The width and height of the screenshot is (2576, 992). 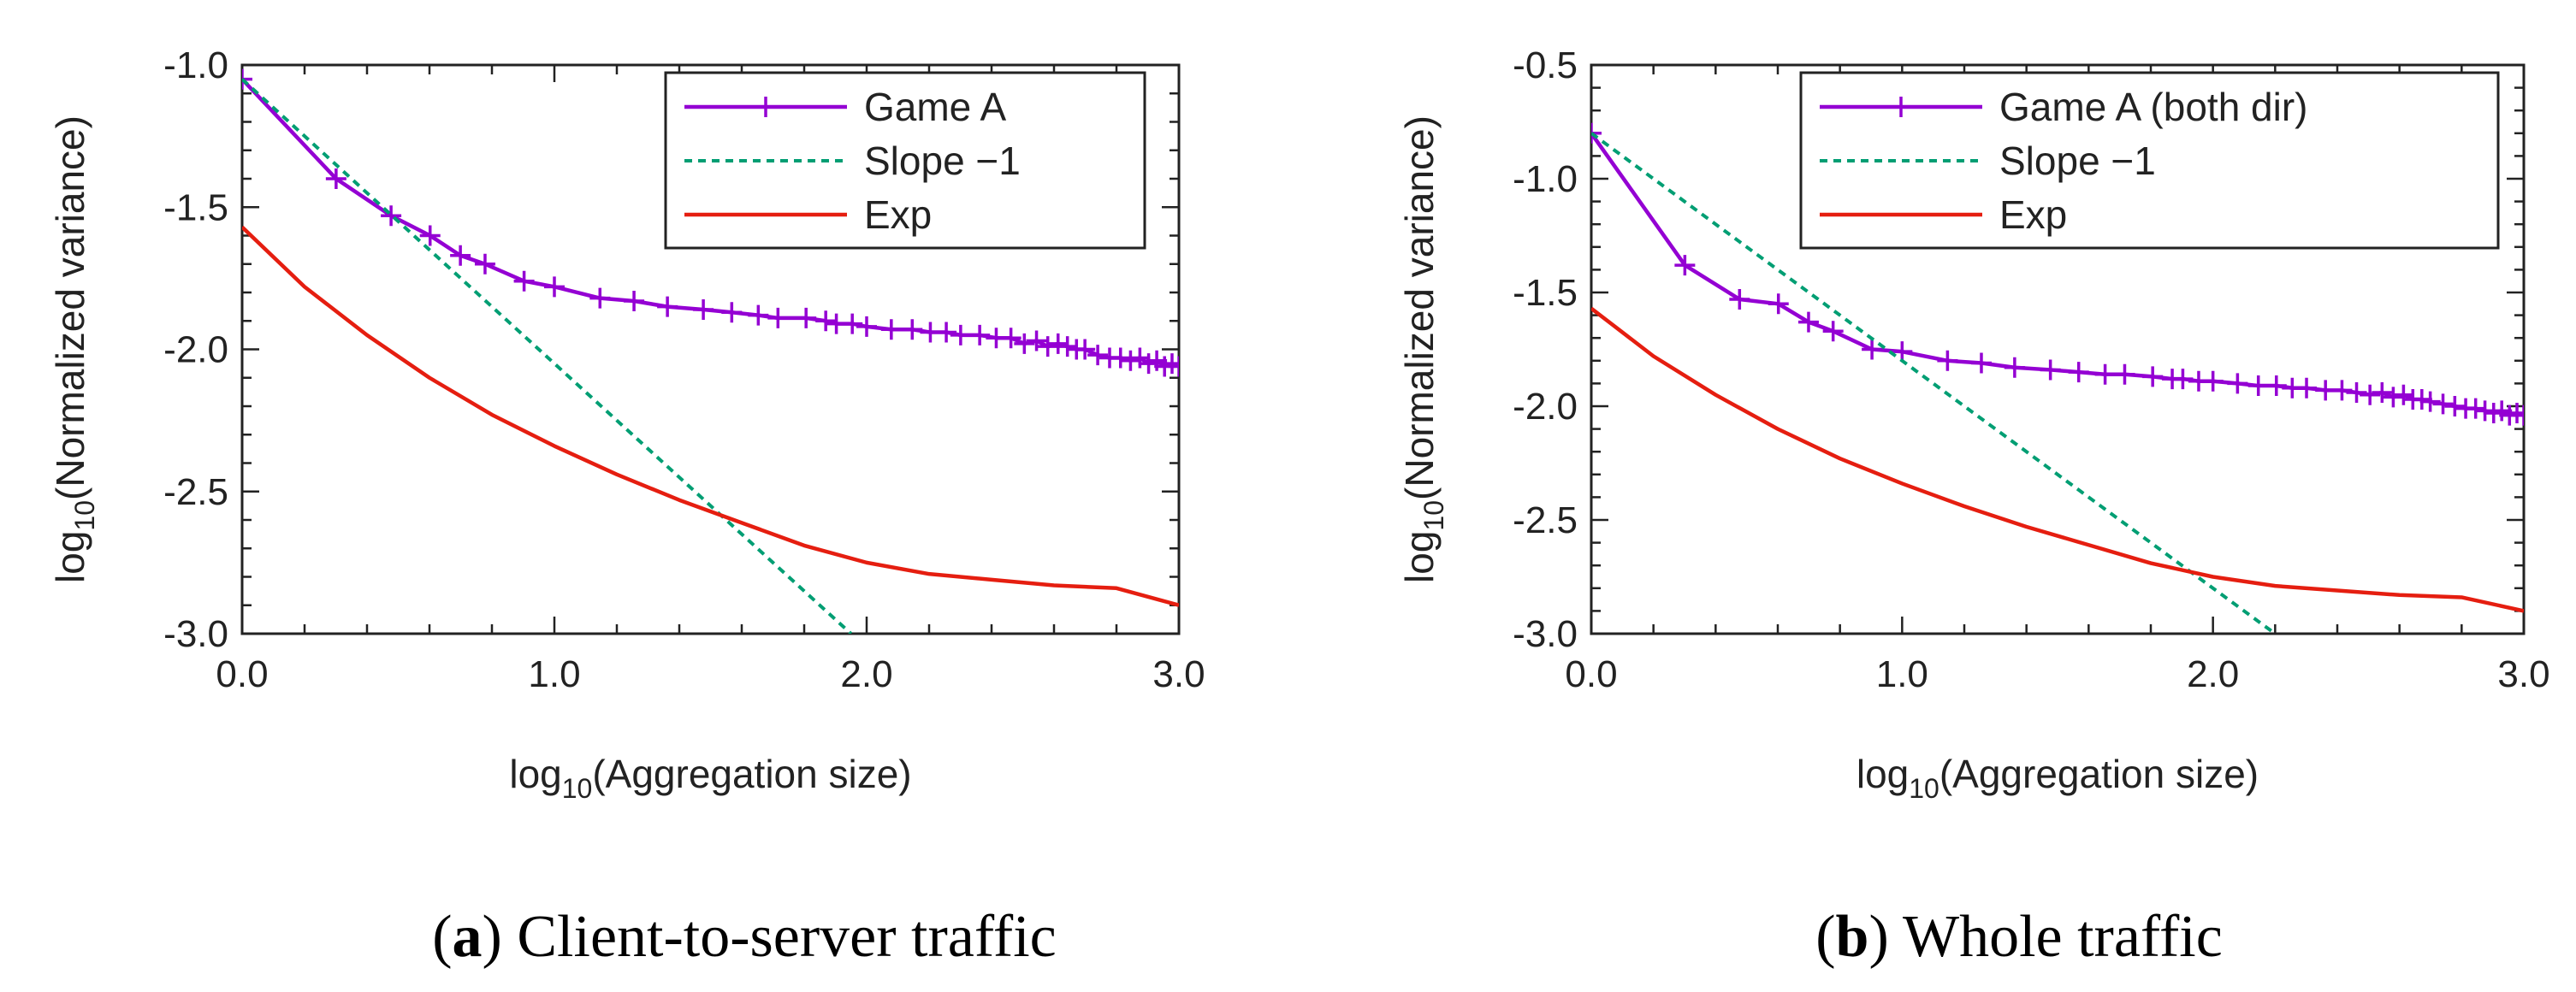 What do you see at coordinates (2523, 674) in the screenshot?
I see `x-tick-label: 3.0` at bounding box center [2523, 674].